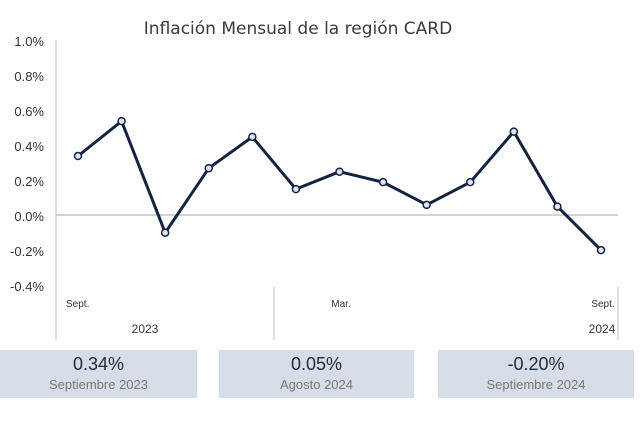  Describe the element at coordinates (298, 29) in the screenshot. I see `chart-title: Inflación Mensual de la región CARD` at that location.